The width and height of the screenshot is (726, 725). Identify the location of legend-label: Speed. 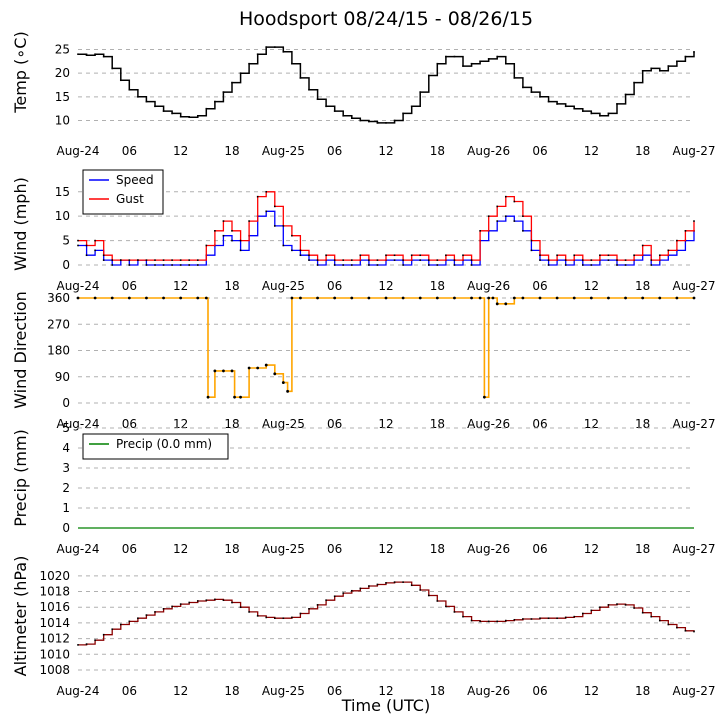
(135, 180).